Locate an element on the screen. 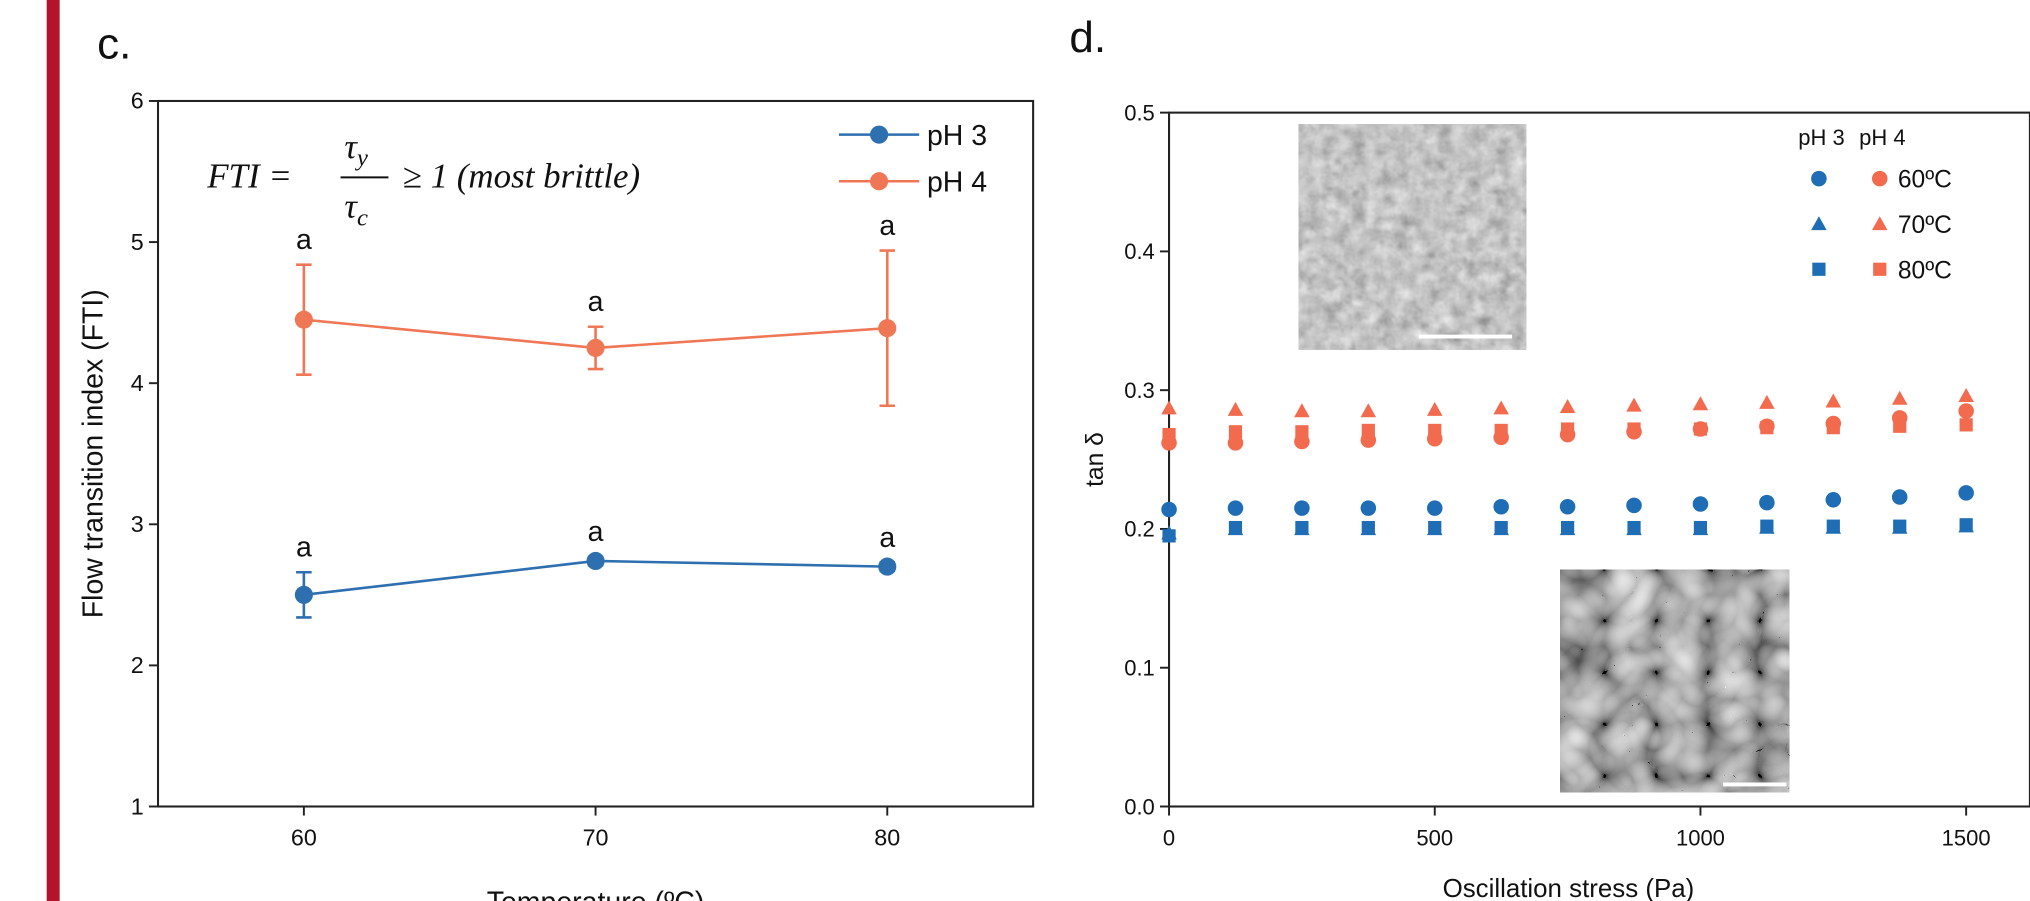 The height and width of the screenshot is (901, 2030). equation-numerator: τy is located at coordinates (356, 149).